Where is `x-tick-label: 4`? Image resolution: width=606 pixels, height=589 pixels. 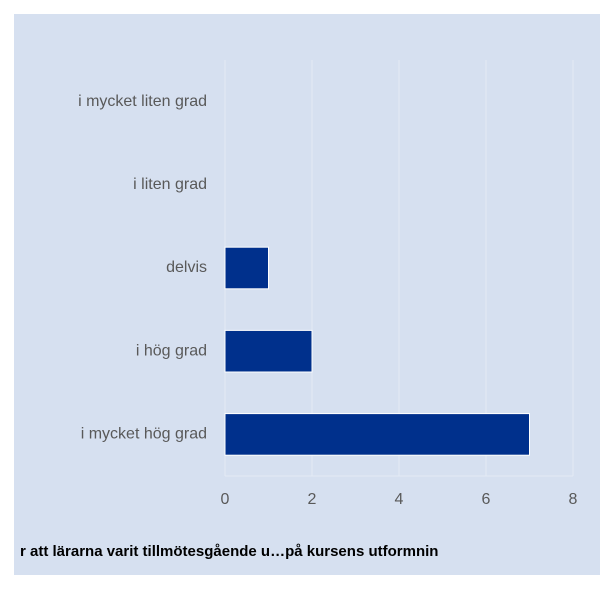
x-tick-label: 4 is located at coordinates (399, 499).